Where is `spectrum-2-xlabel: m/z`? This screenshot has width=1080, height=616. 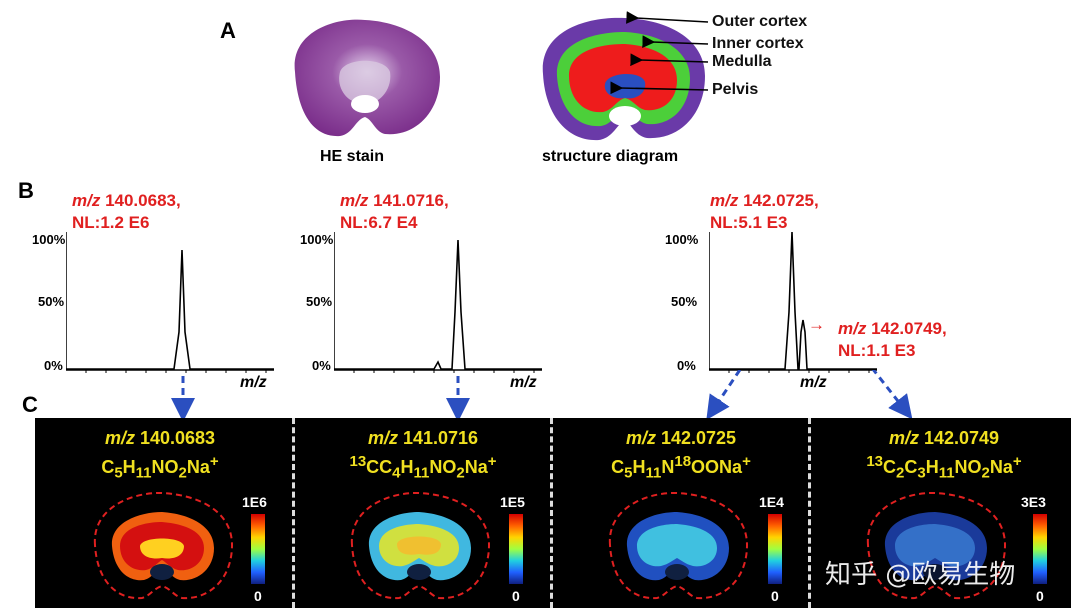 spectrum-2-xlabel: m/z is located at coordinates (523, 382).